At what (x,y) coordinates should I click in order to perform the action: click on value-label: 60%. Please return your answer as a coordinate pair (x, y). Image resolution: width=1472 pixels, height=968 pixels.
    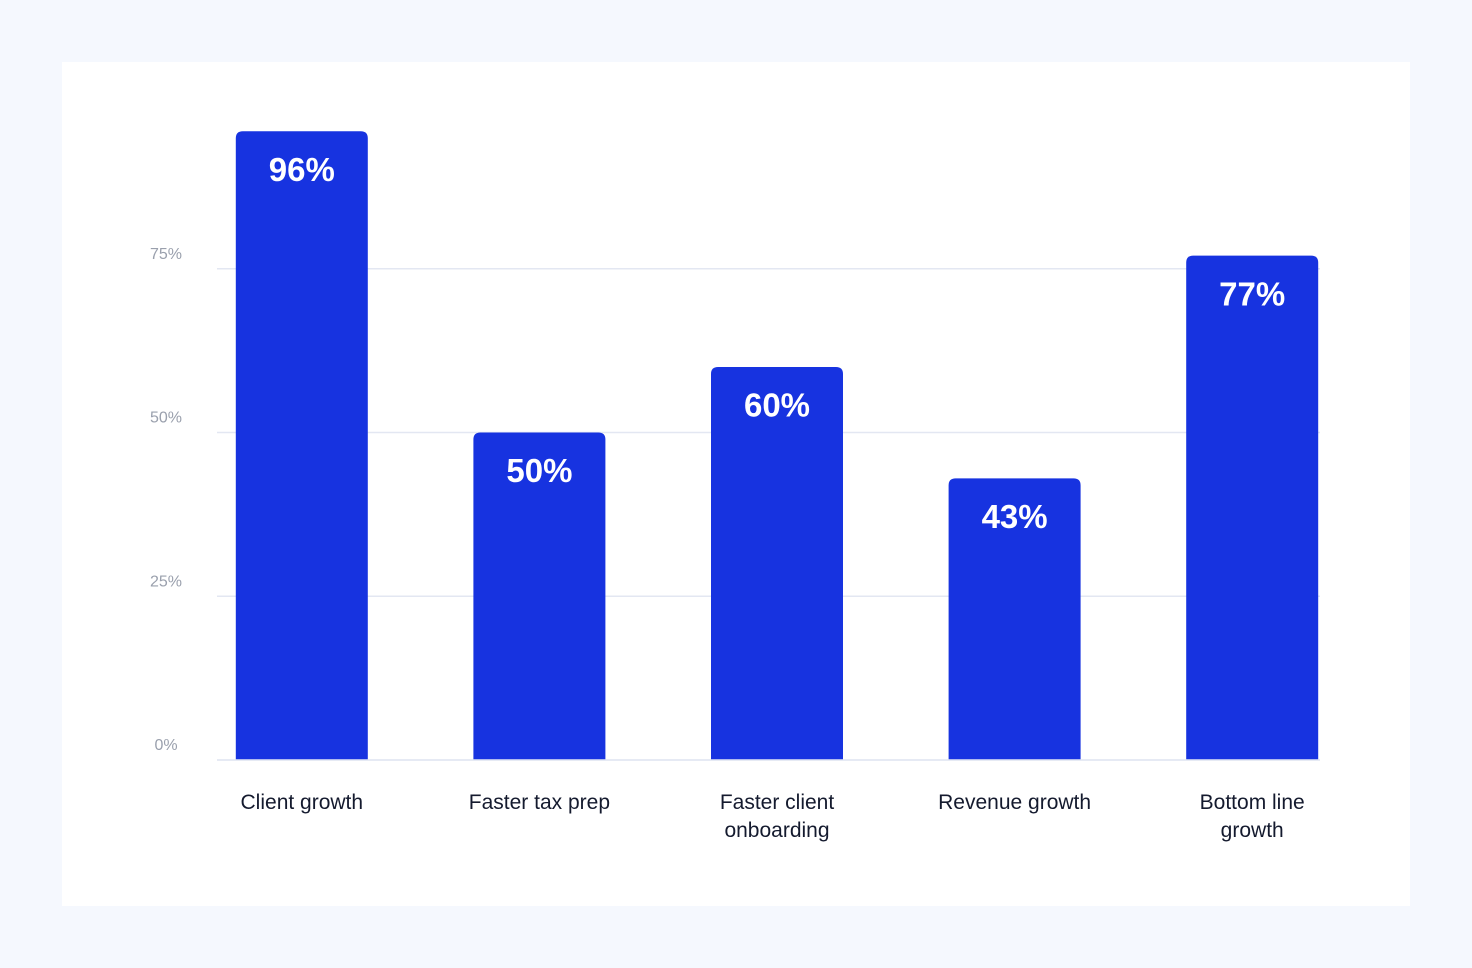
    Looking at the image, I should click on (777, 405).